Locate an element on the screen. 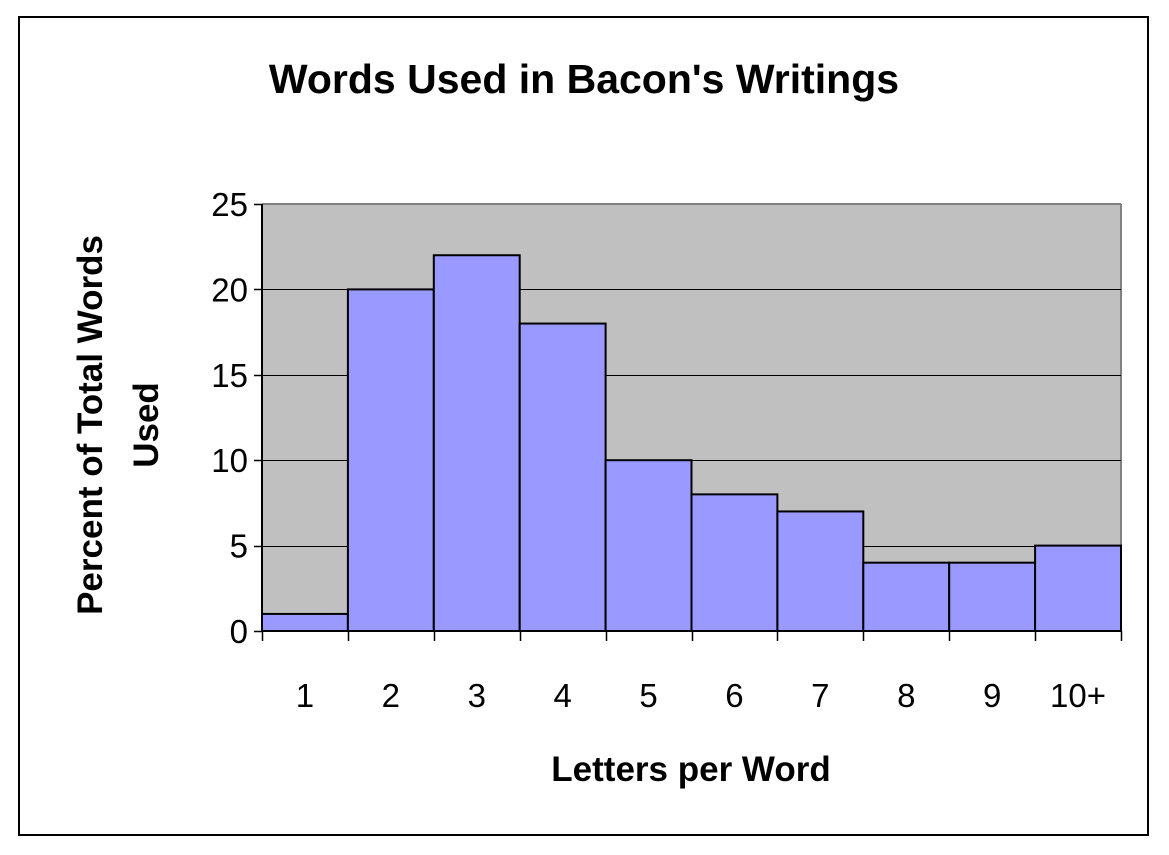 The width and height of the screenshot is (1169, 855). y-axis-title-line-1: Percent of Total Words is located at coordinates (90, 425).